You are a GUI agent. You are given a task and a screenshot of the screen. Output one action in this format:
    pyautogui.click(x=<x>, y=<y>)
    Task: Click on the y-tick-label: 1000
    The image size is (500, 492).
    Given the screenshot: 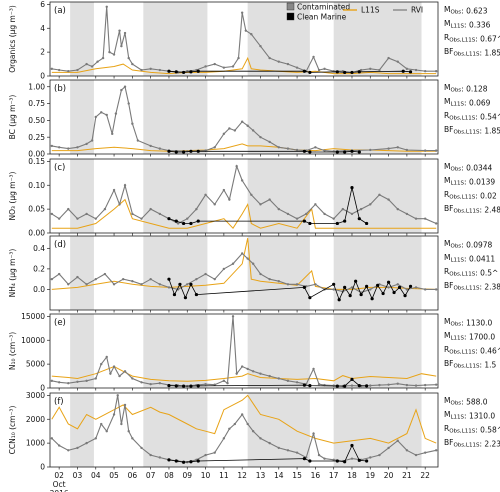 What is the action you would take?
    pyautogui.click(x=35, y=443)
    